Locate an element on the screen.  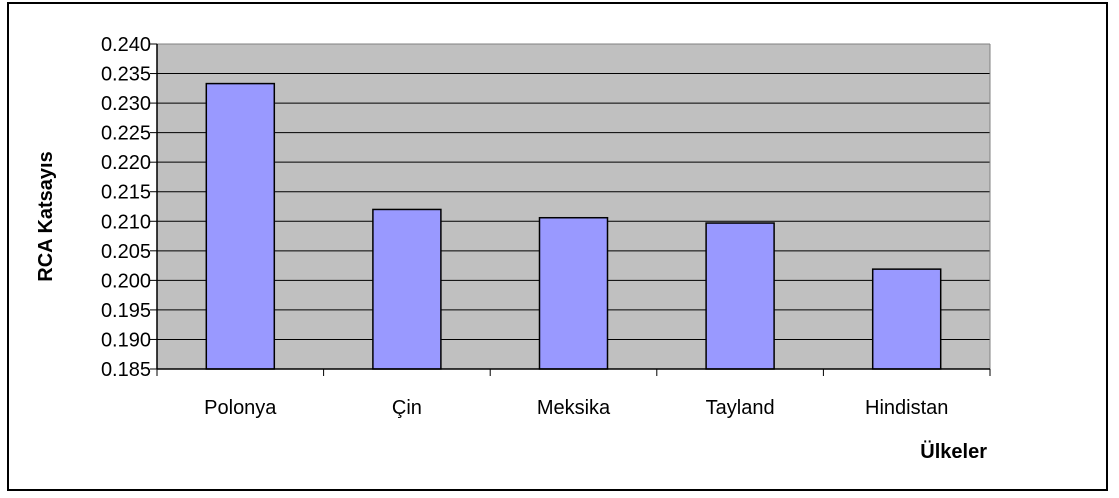
x-tick-label: Polonya is located at coordinates (240, 408).